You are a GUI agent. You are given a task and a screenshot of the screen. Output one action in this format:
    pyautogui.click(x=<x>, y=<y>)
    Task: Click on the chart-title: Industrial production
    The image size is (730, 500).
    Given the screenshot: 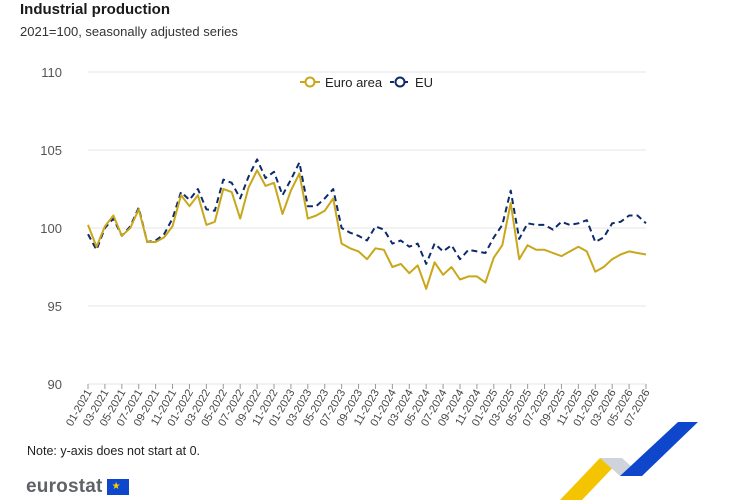 What is the action you would take?
    pyautogui.click(x=95, y=9)
    